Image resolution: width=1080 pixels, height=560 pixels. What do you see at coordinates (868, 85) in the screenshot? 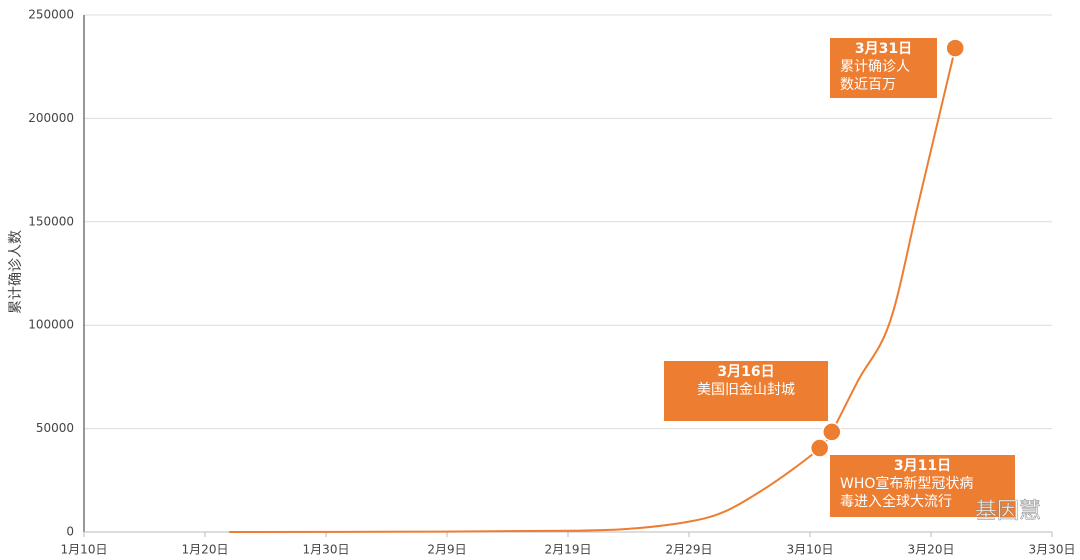
I see `annotation-text: 数近百万` at bounding box center [868, 85].